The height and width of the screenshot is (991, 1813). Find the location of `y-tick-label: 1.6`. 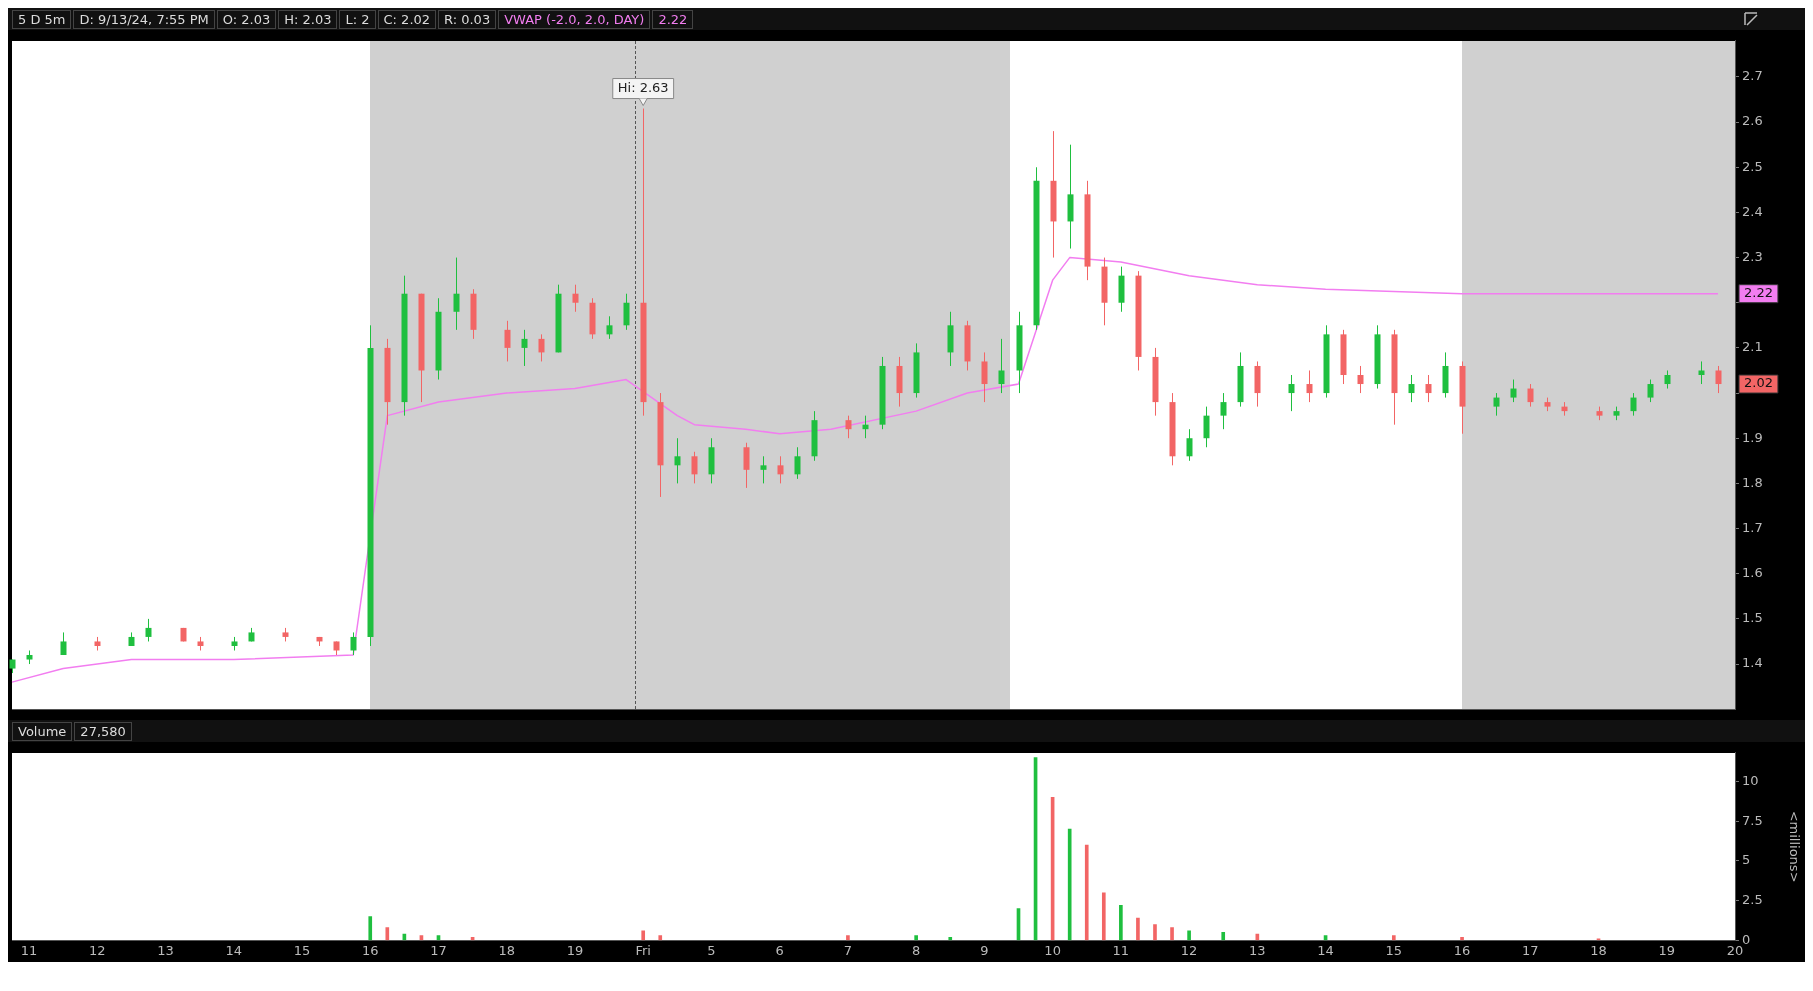

y-tick-label: 1.6 is located at coordinates (1752, 573).